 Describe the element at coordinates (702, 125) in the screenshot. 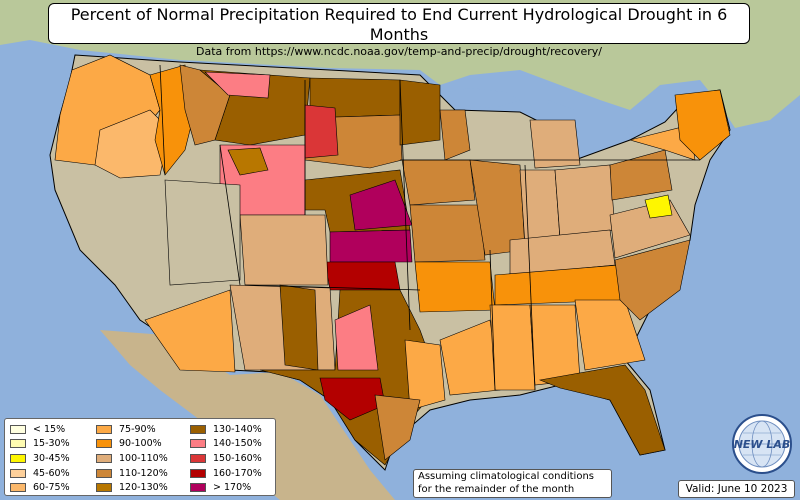

I see `region-new-england` at that location.